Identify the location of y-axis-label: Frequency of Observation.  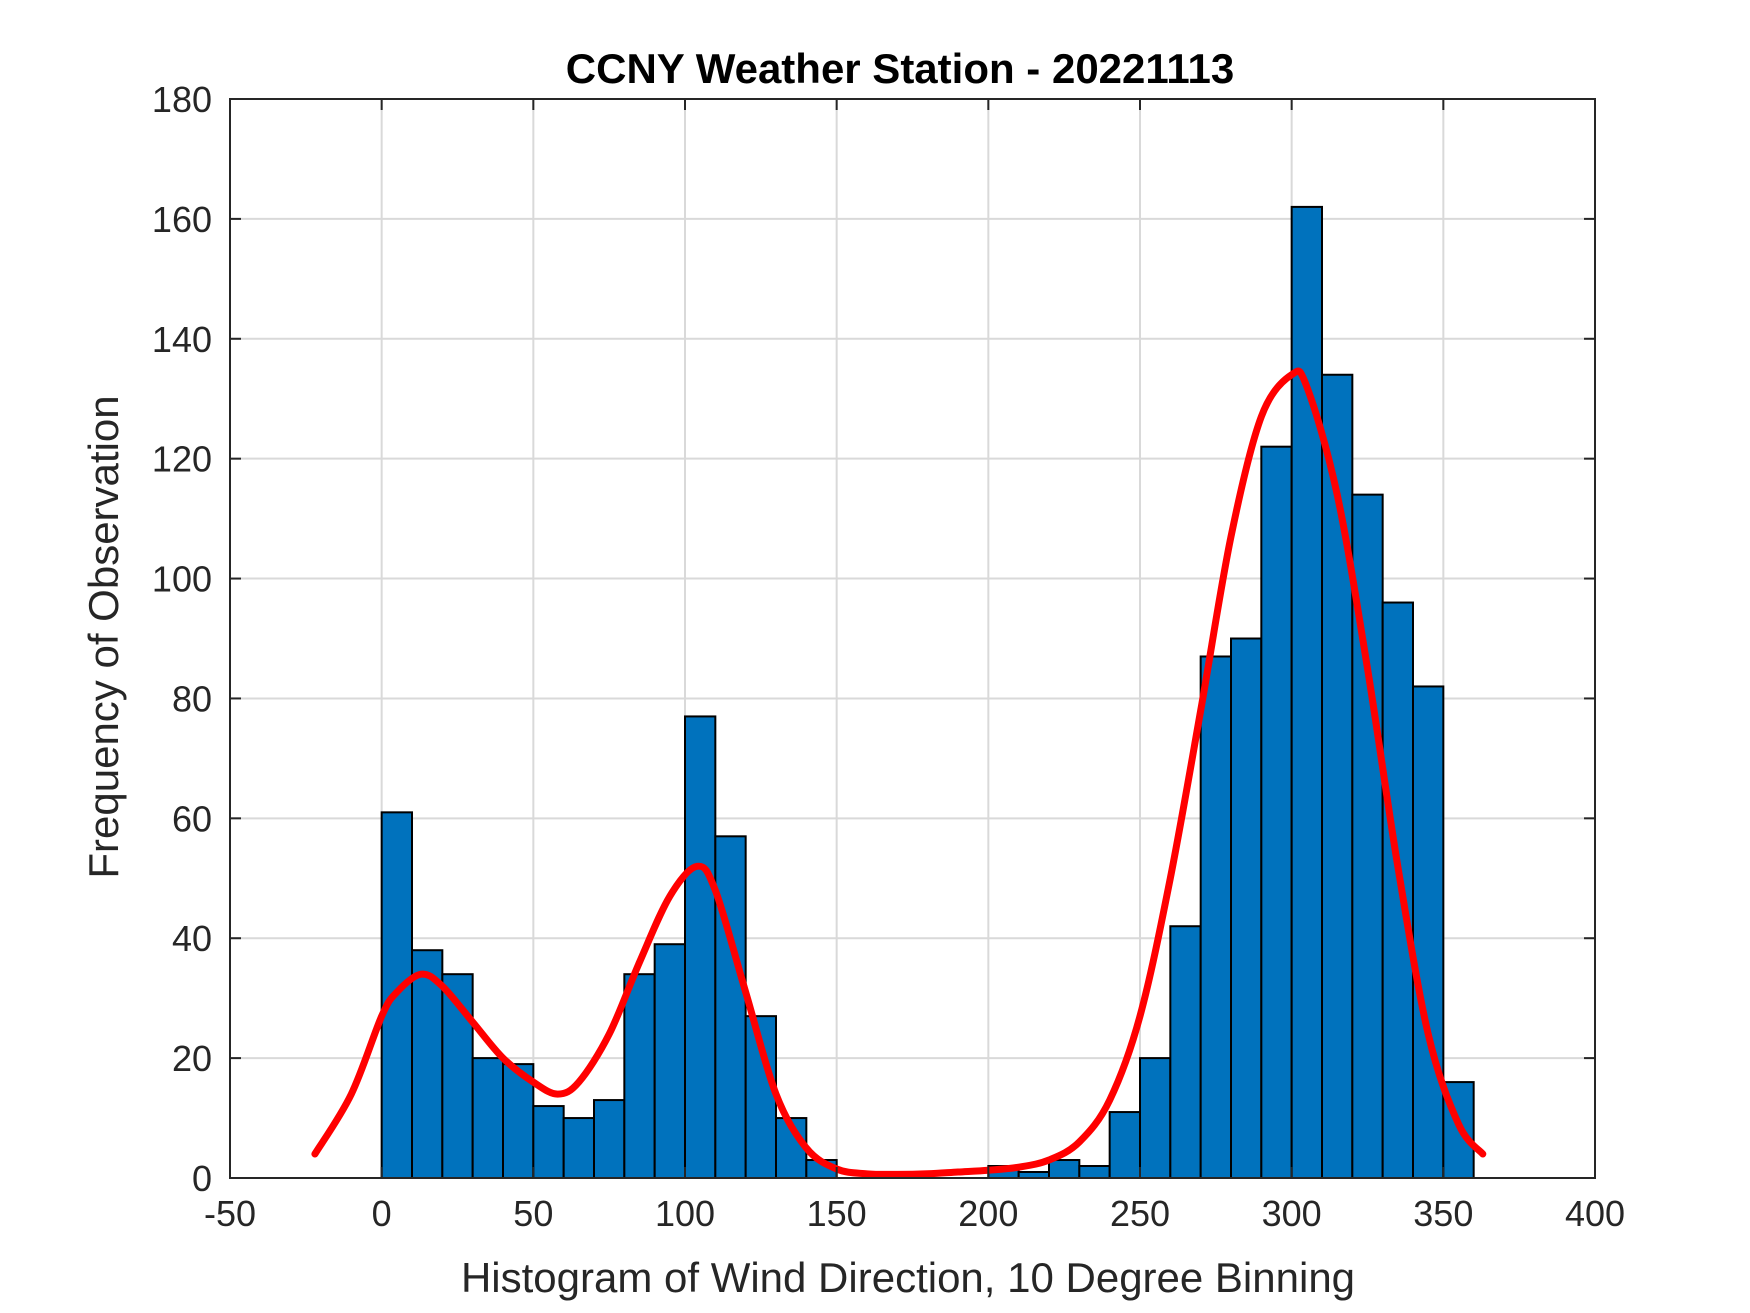
(103, 636).